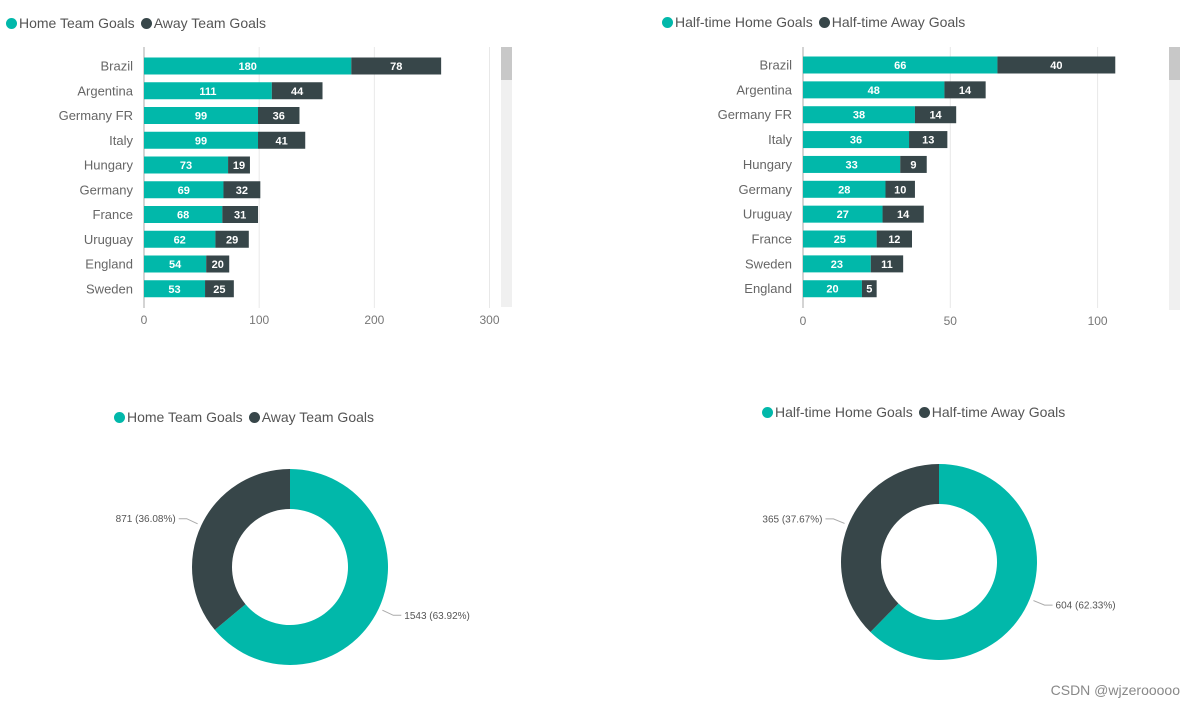 The width and height of the screenshot is (1194, 708). I want to click on data-label: 36, so click(856, 141).